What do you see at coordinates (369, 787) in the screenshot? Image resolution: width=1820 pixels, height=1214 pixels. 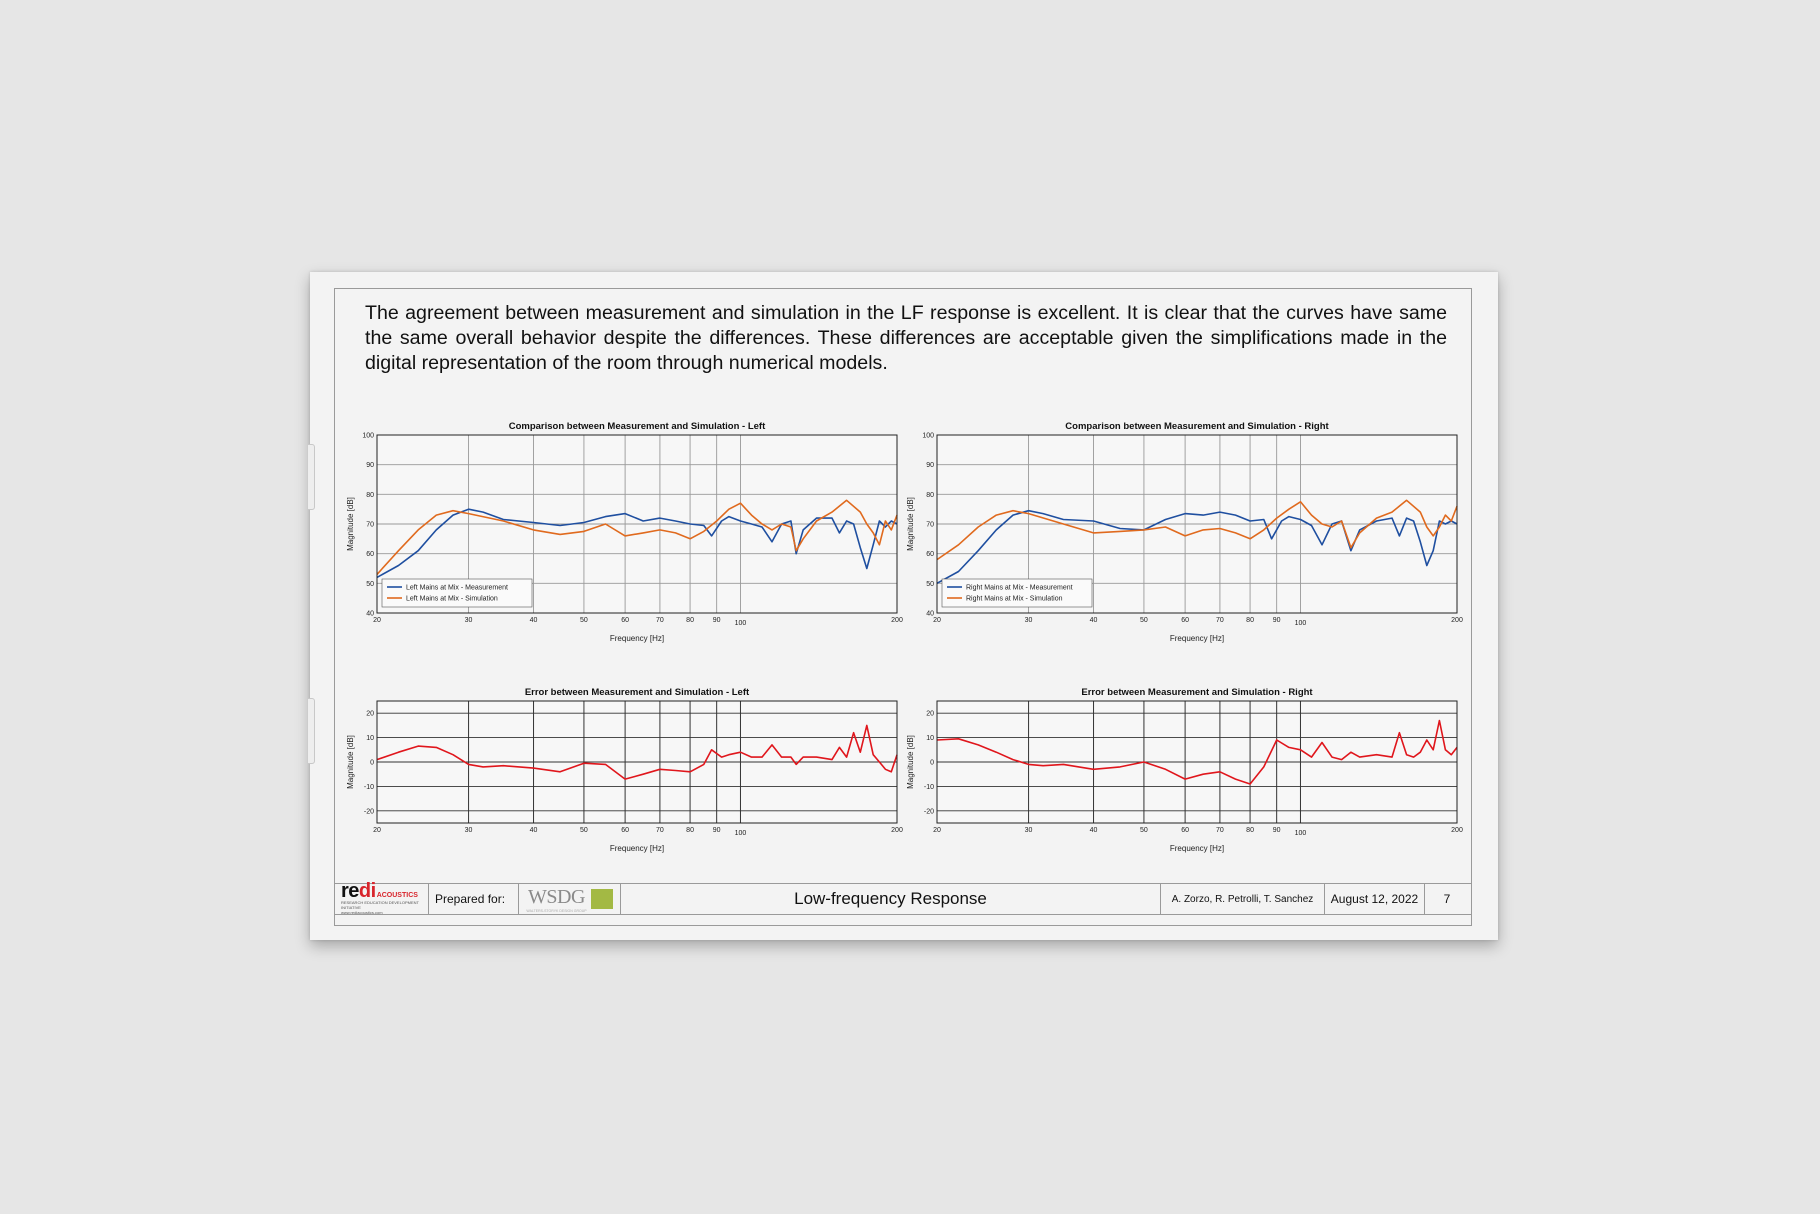 I see `y-tick-label: -10` at bounding box center [369, 787].